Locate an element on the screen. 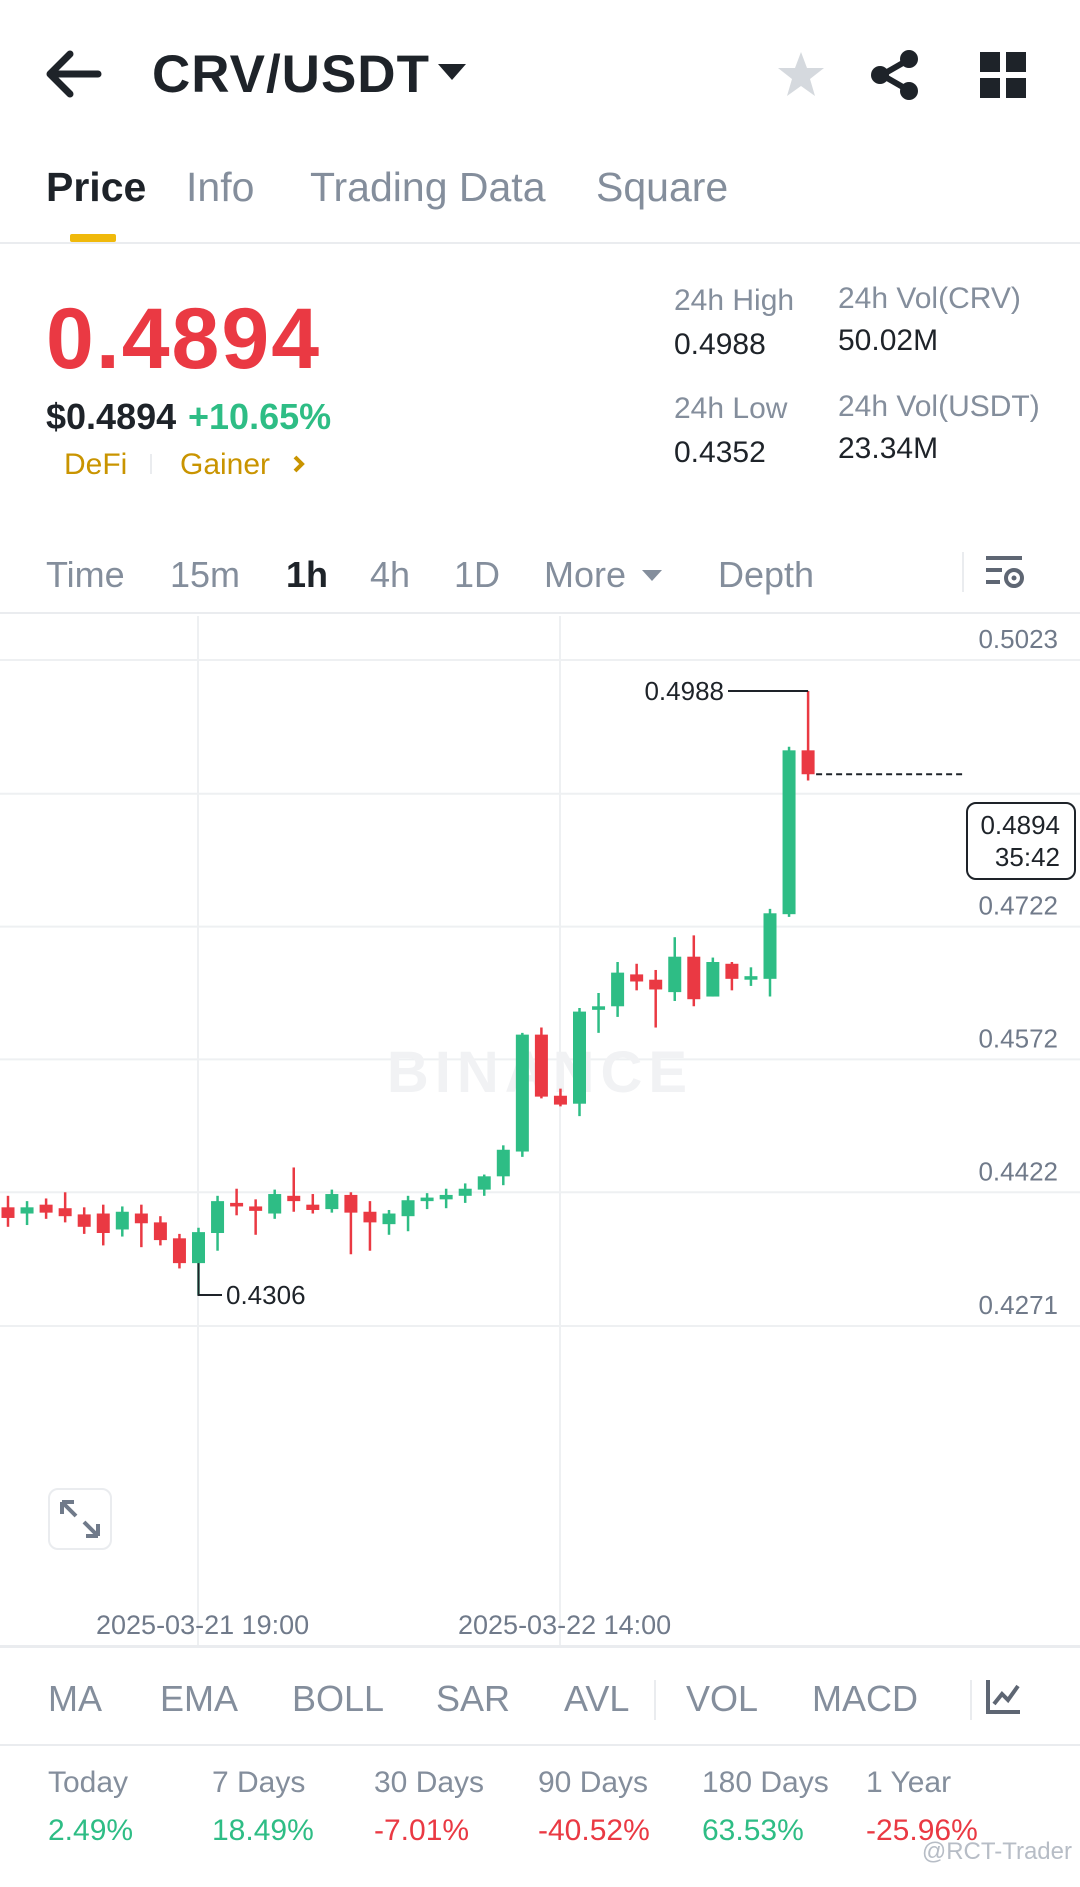 The height and width of the screenshot is (1887, 1080). x-tick-label: 2025-03-21 19:00 is located at coordinates (203, 1625).